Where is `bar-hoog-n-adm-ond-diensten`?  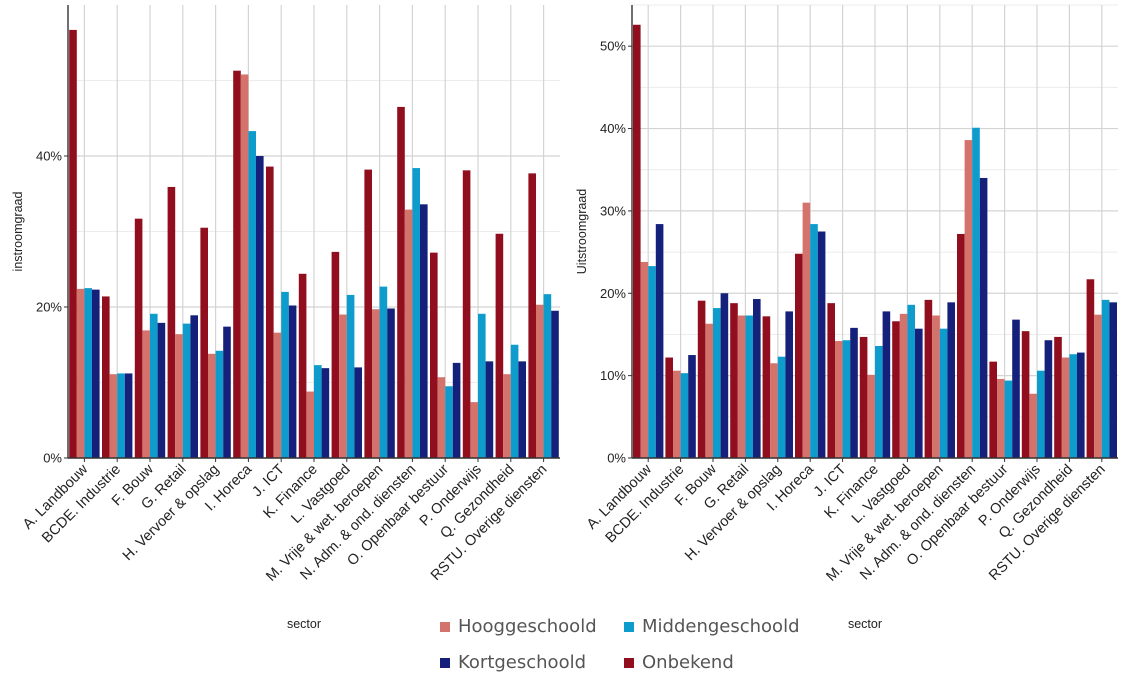
bar-hoog-n-adm-ond-diensten is located at coordinates (968, 299).